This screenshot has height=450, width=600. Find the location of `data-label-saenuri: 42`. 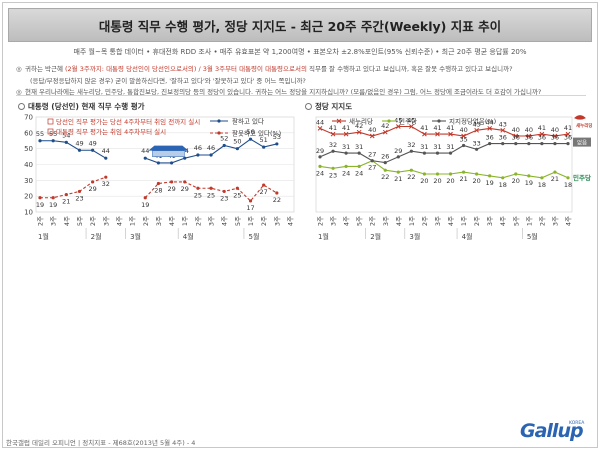

data-label-saenuri: 42 is located at coordinates (385, 126).